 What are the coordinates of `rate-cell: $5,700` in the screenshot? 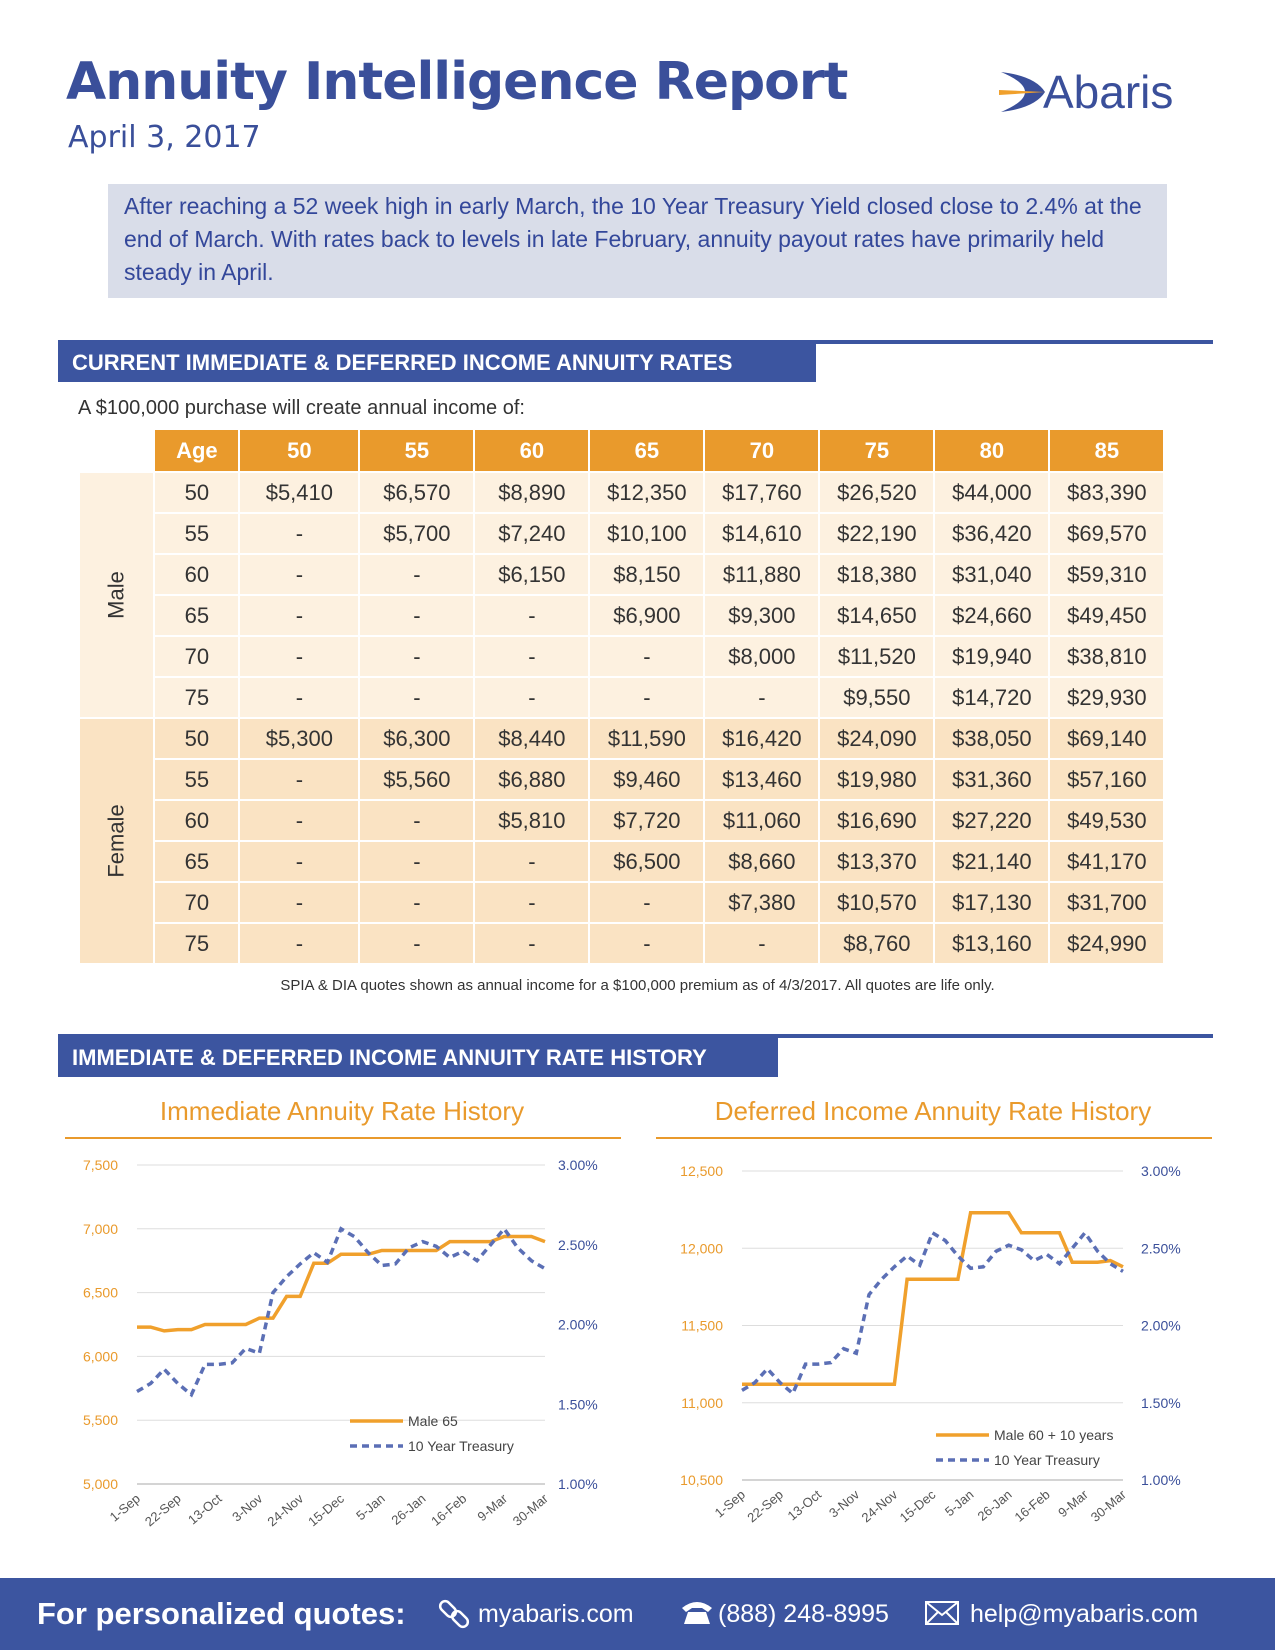 It's located at (417, 533).